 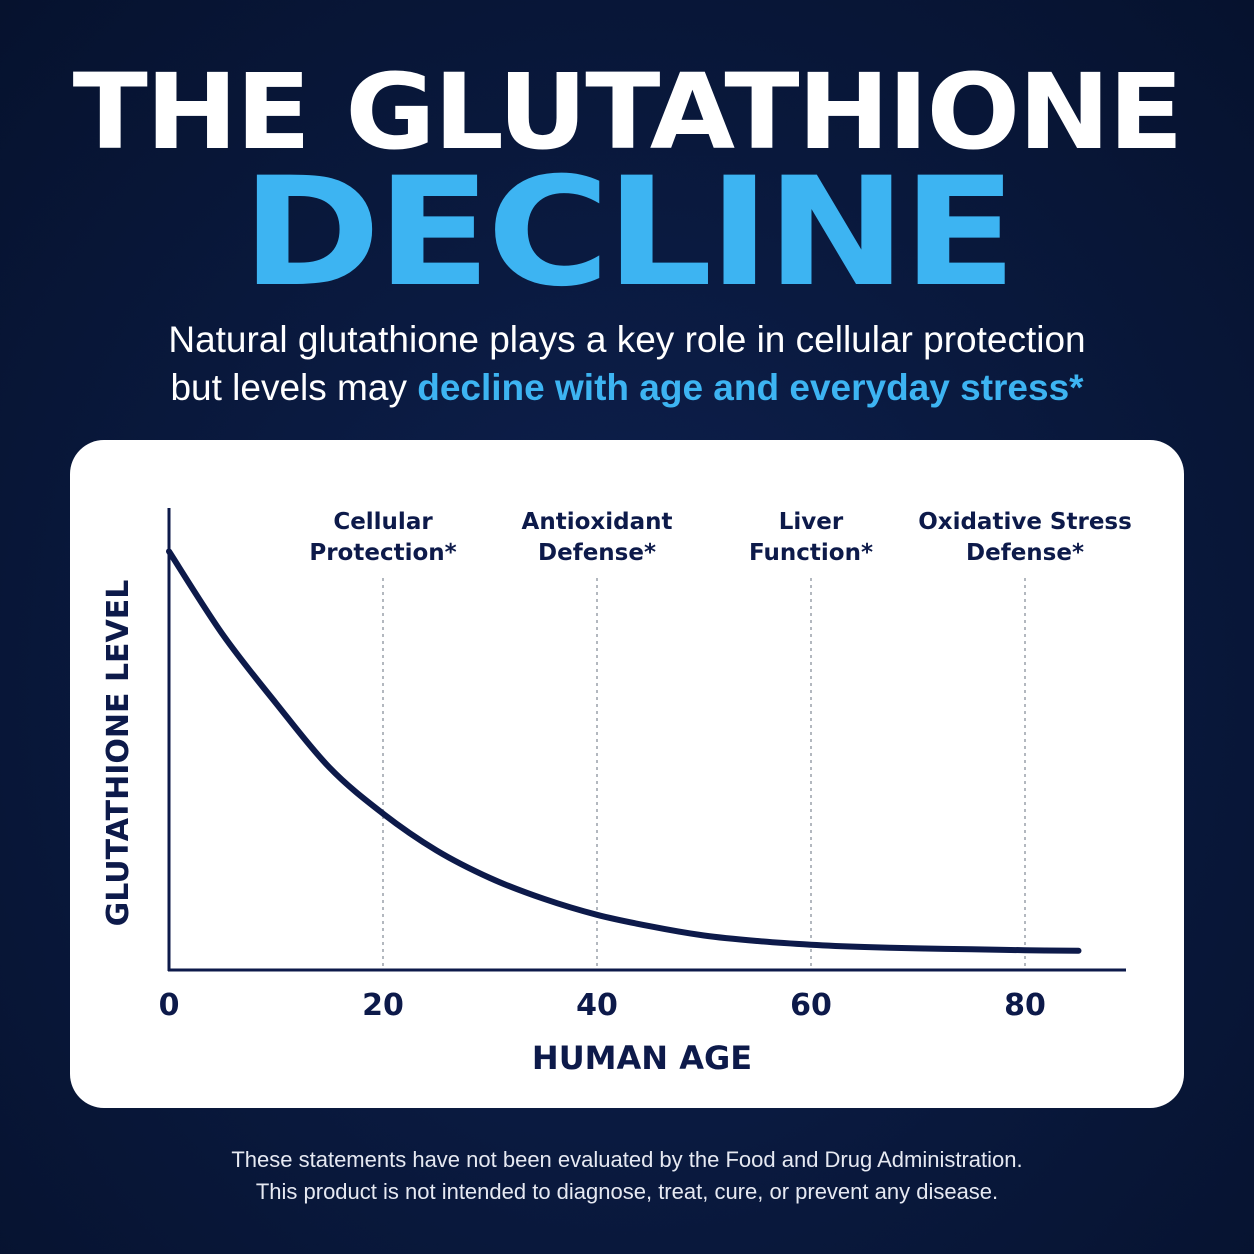 What do you see at coordinates (1025, 1005) in the screenshot?
I see `x-tick-label-80: 80` at bounding box center [1025, 1005].